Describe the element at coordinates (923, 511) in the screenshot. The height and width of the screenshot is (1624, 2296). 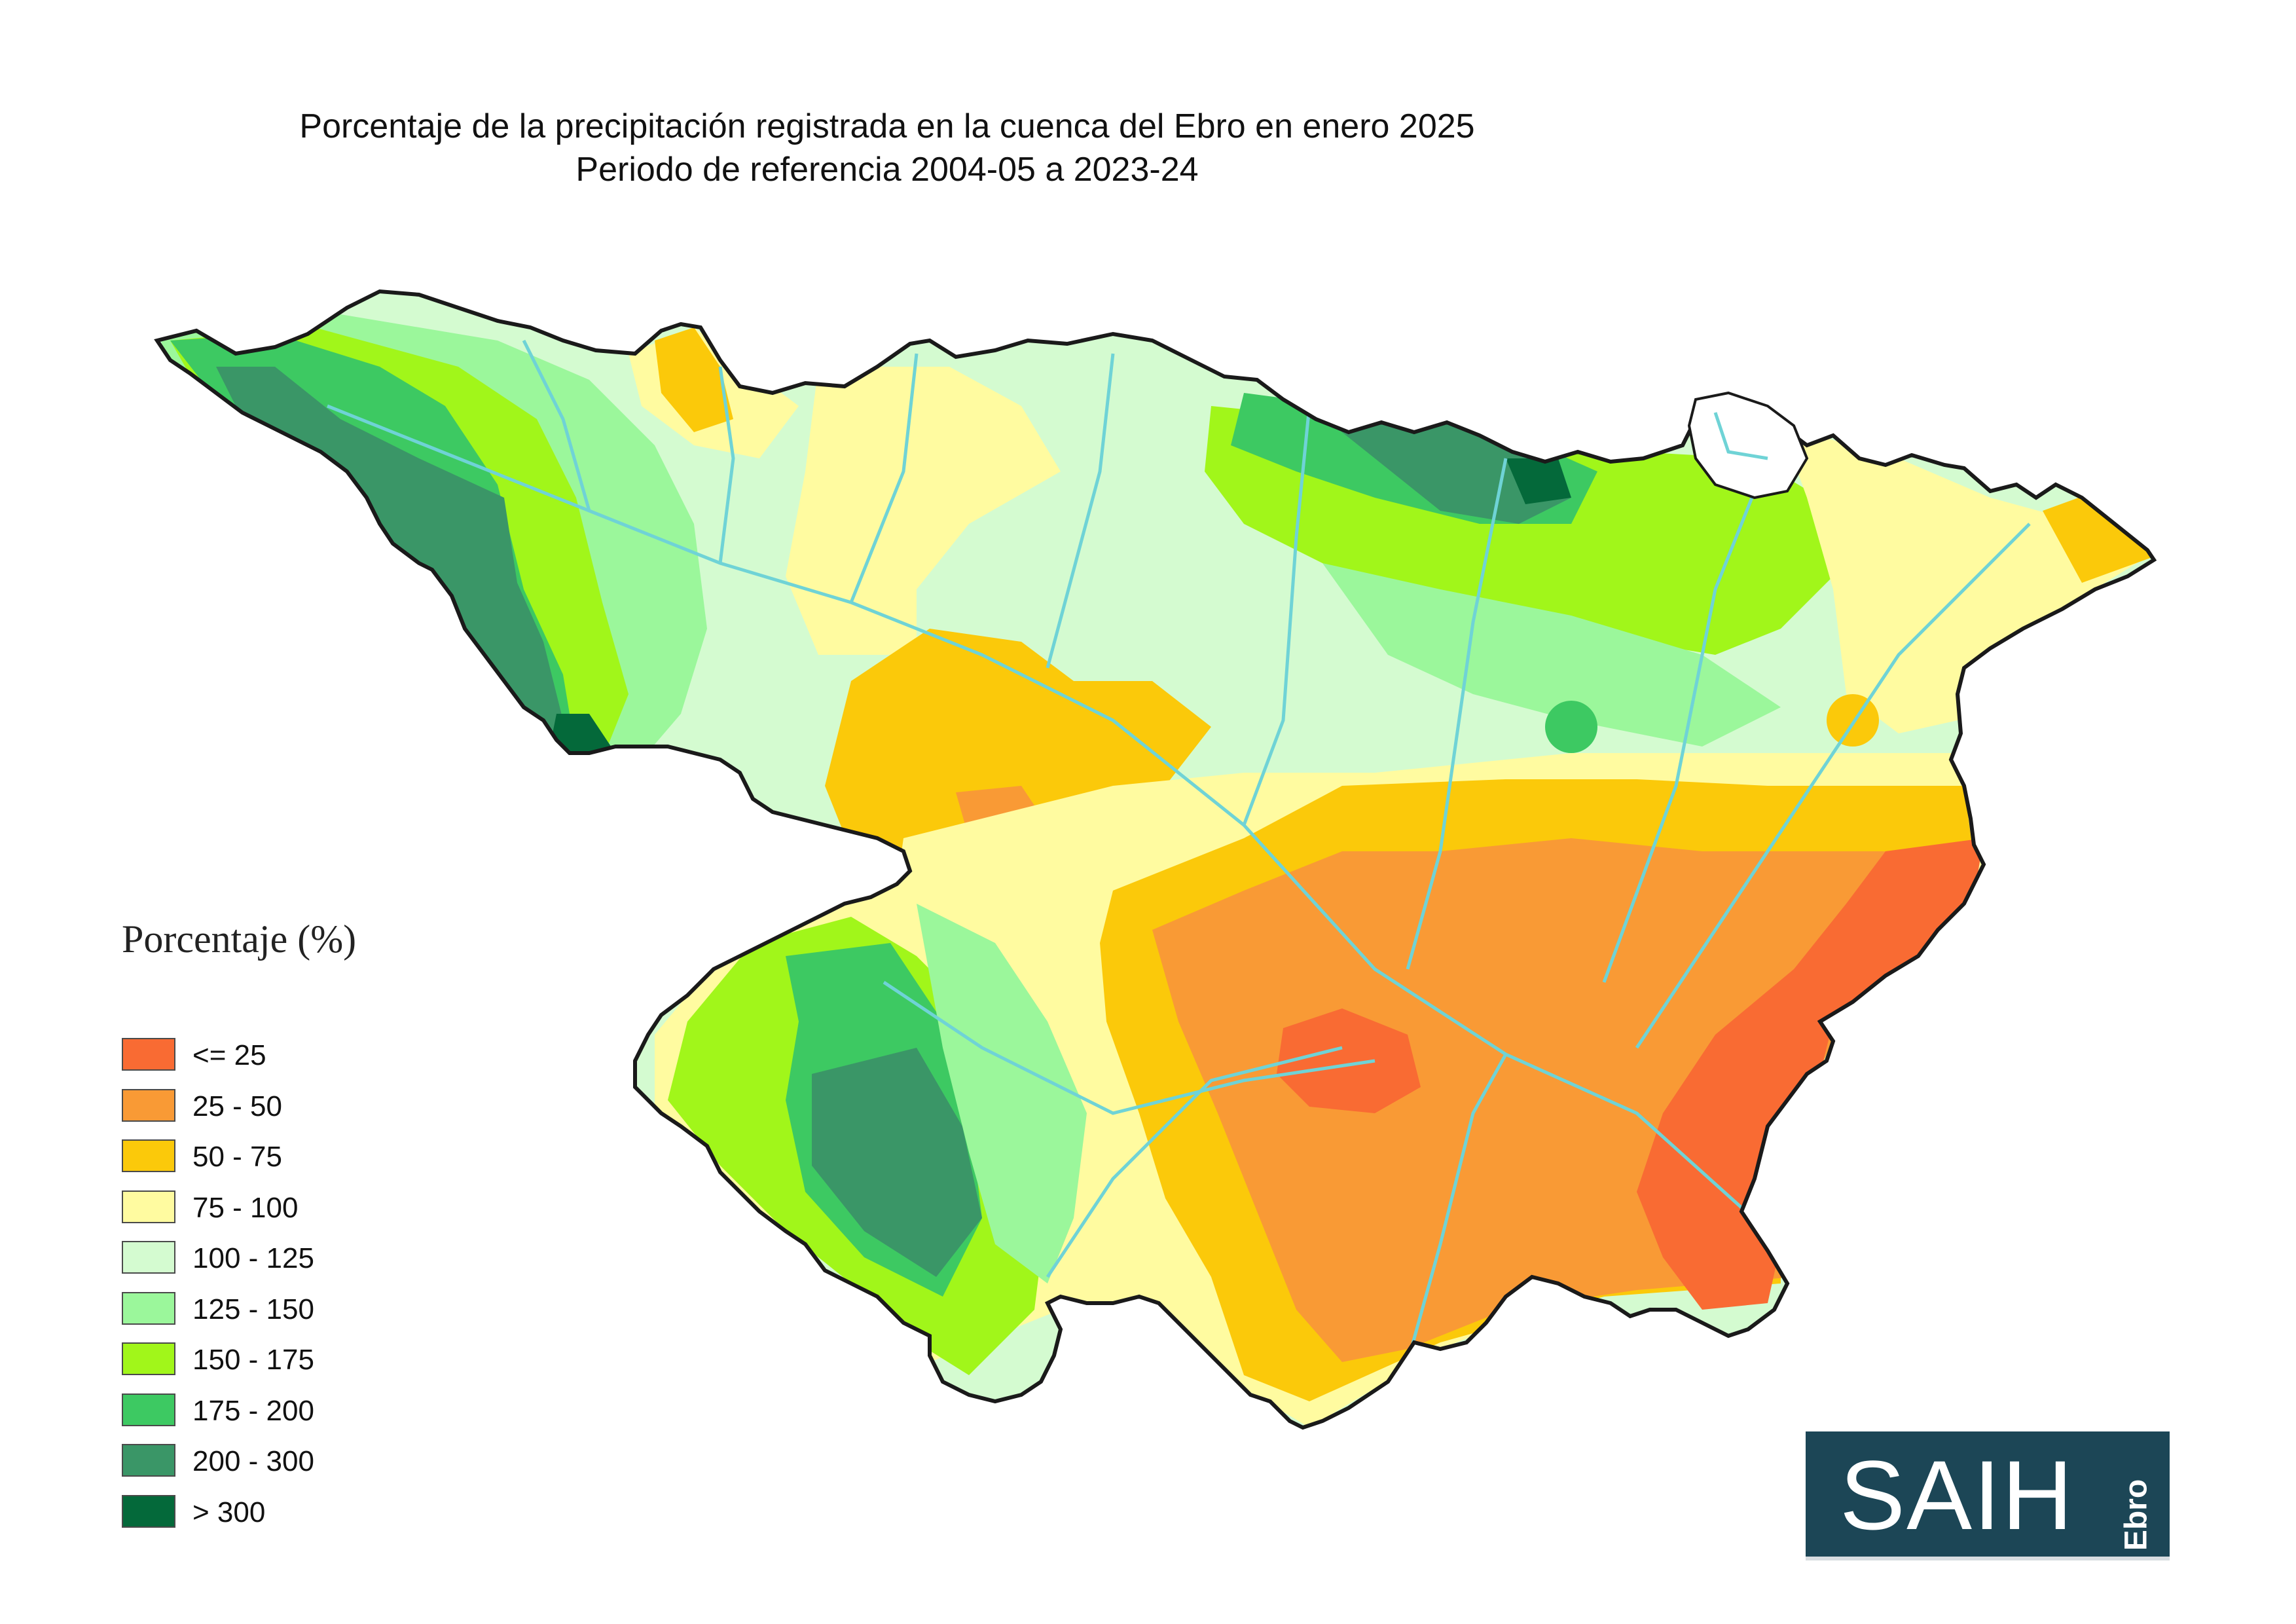
I see `zone-75-100-center` at that location.